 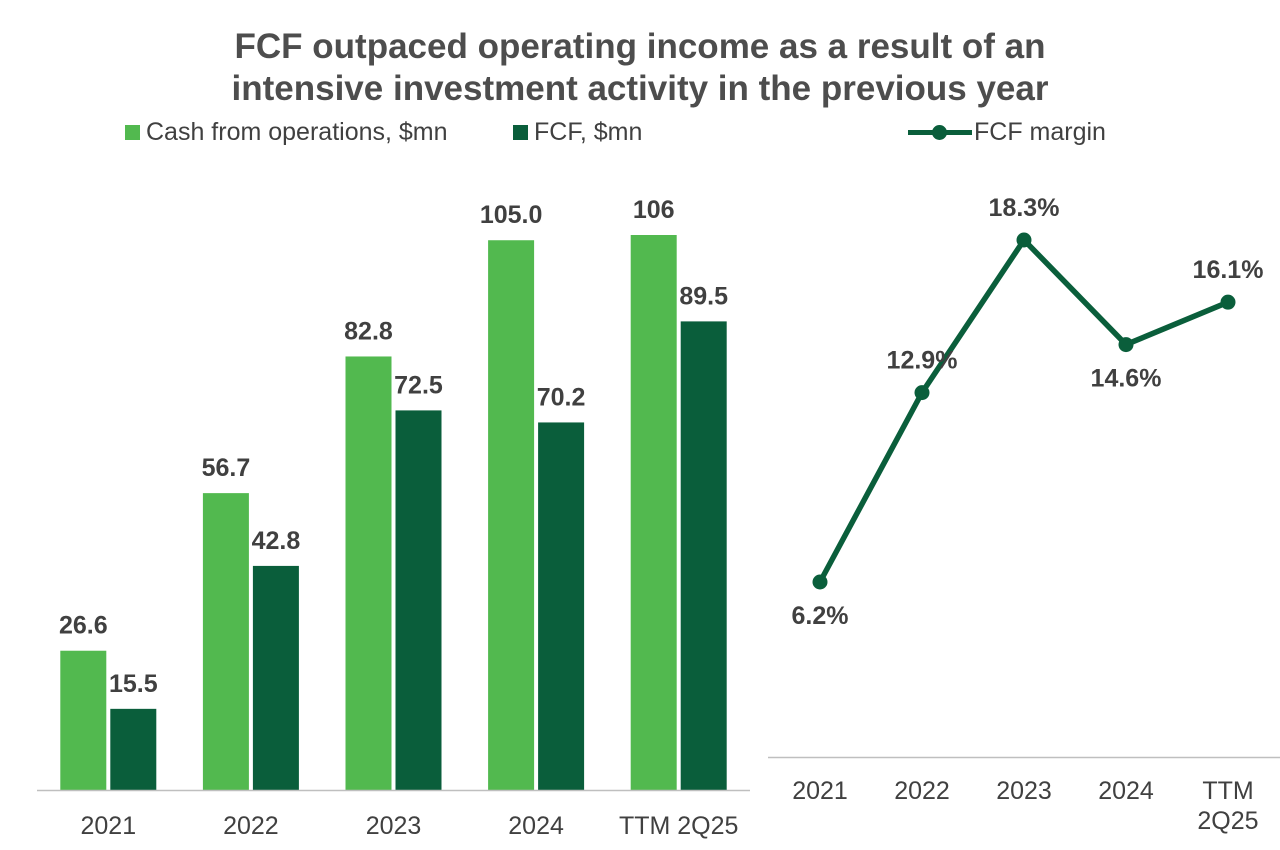 What do you see at coordinates (703, 296) in the screenshot?
I see `data-label-fcf-mn-ttm-2q25: 89.5` at bounding box center [703, 296].